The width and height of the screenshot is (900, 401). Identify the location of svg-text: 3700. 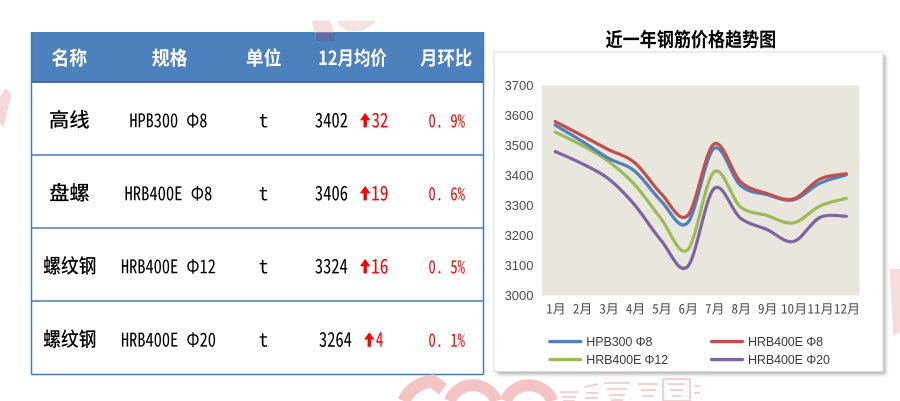
(519, 85).